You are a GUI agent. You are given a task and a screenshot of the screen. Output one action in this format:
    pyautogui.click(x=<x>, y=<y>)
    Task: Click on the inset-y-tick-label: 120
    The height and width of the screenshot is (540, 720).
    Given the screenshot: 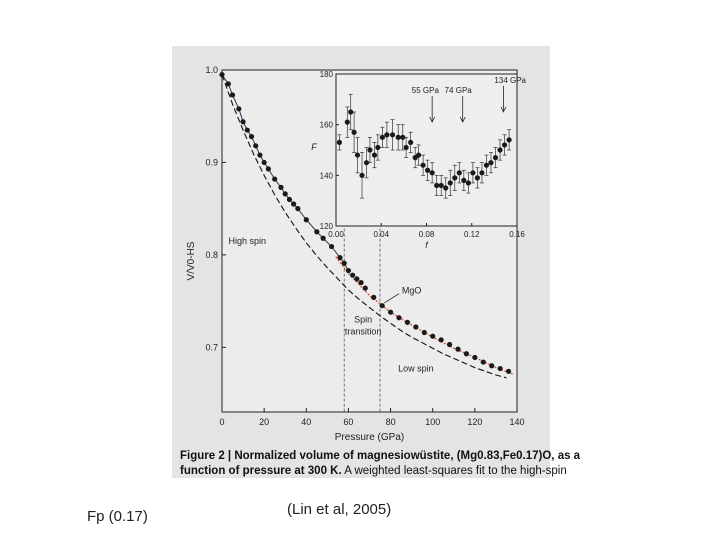 What is the action you would take?
    pyautogui.click(x=327, y=226)
    